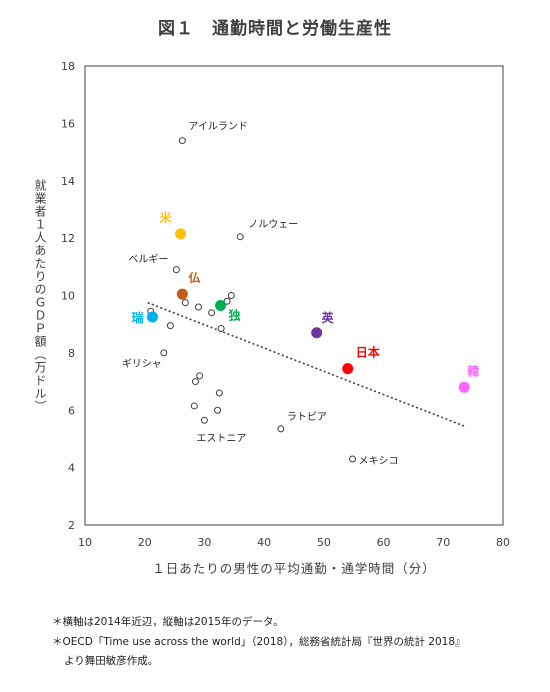 This screenshot has width=550, height=692. What do you see at coordinates (307, 417) in the screenshot?
I see `point-label: ラトビア` at bounding box center [307, 417].